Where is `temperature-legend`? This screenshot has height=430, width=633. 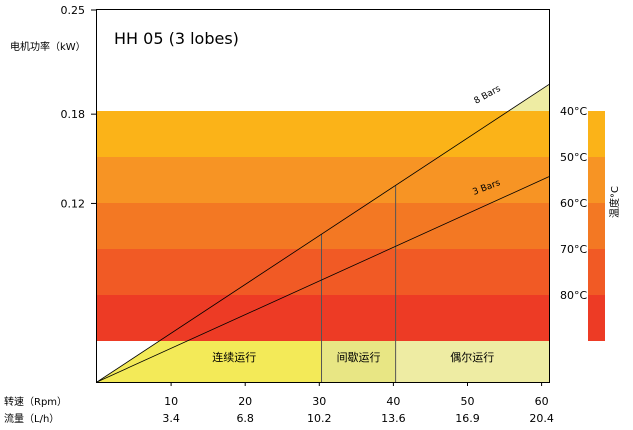
temperature-legend is located at coordinates (596, 226).